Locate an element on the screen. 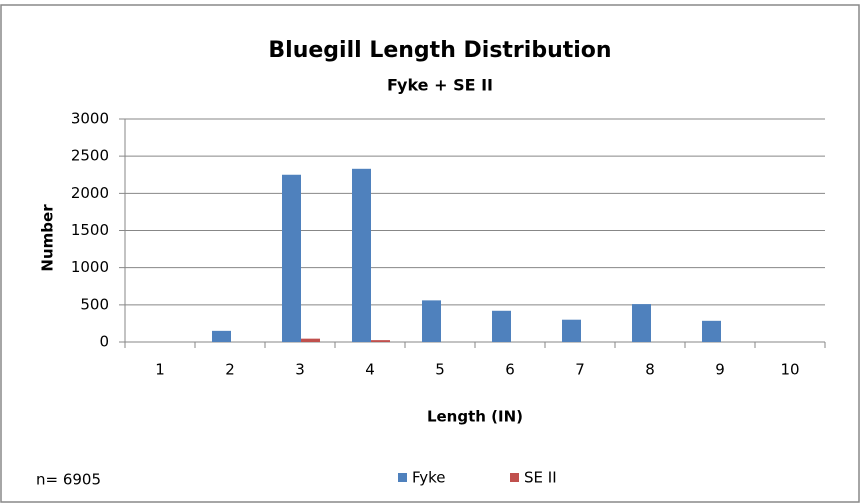 The image size is (861, 504). y-tick-label: 2500 is located at coordinates (90, 156).